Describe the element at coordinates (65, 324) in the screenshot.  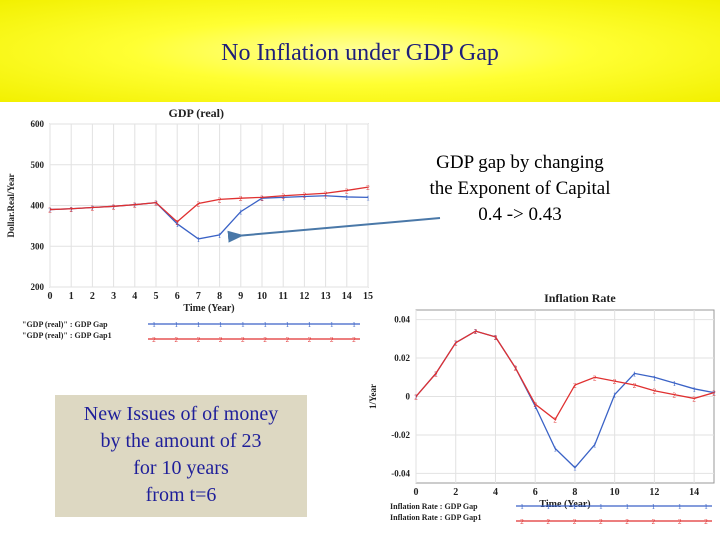
I see `legend-label: "GDP (real)" : GDP Gap` at that location.